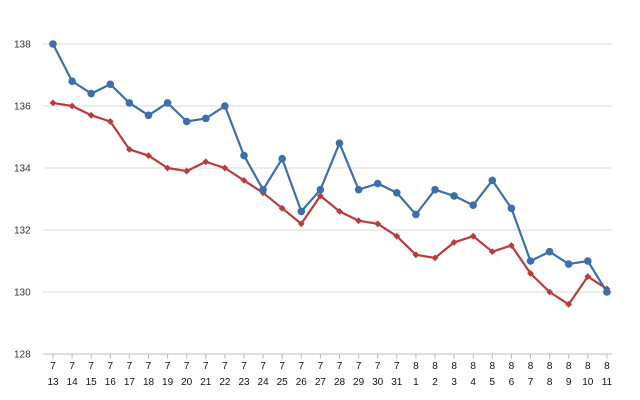 The image size is (640, 400). Describe the element at coordinates (531, 382) in the screenshot. I see `x-tick-label-day: 7` at that location.